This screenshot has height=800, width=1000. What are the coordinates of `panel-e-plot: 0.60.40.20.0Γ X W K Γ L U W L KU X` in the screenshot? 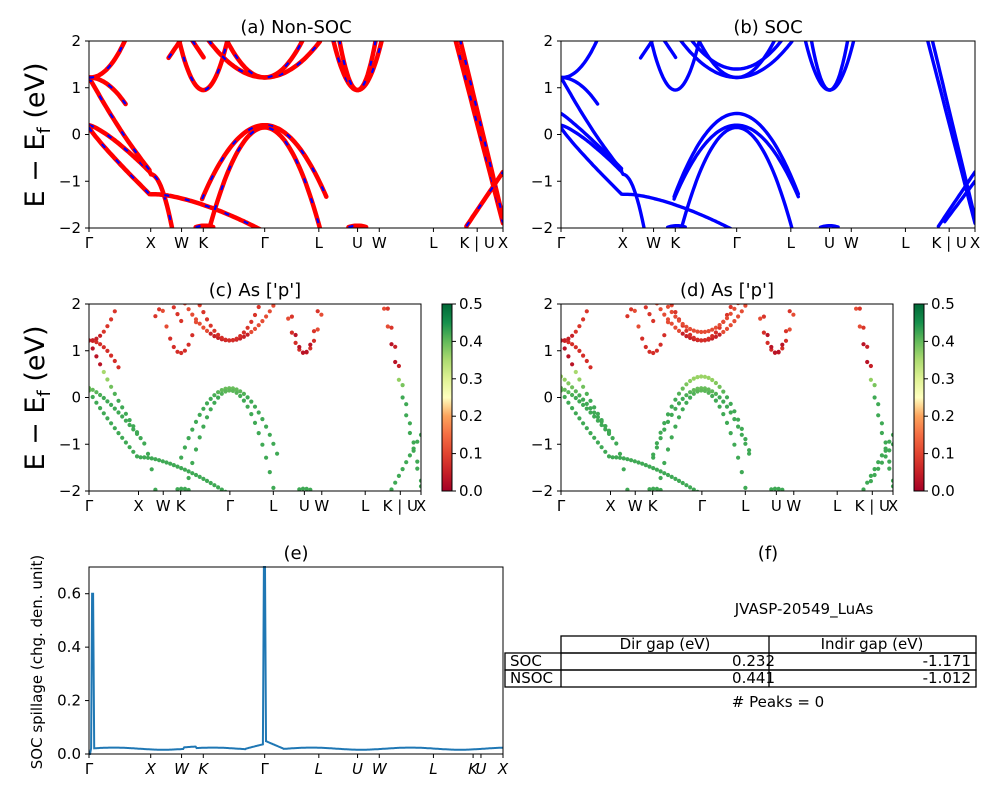 It's located at (283, 672).